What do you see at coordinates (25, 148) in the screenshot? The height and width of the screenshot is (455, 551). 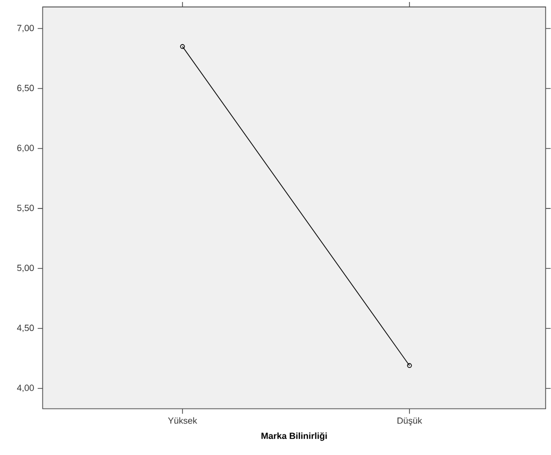 I see `y-tick-label: 6,00` at bounding box center [25, 148].